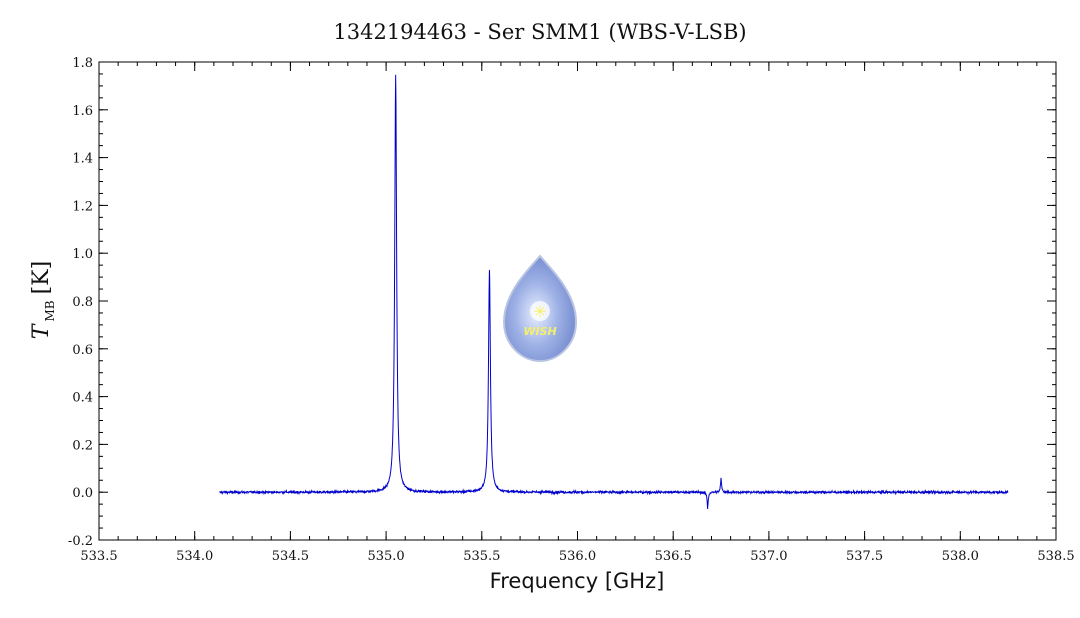 The image size is (1080, 618). I want to click on x-tick-label: 534.5, so click(290, 556).